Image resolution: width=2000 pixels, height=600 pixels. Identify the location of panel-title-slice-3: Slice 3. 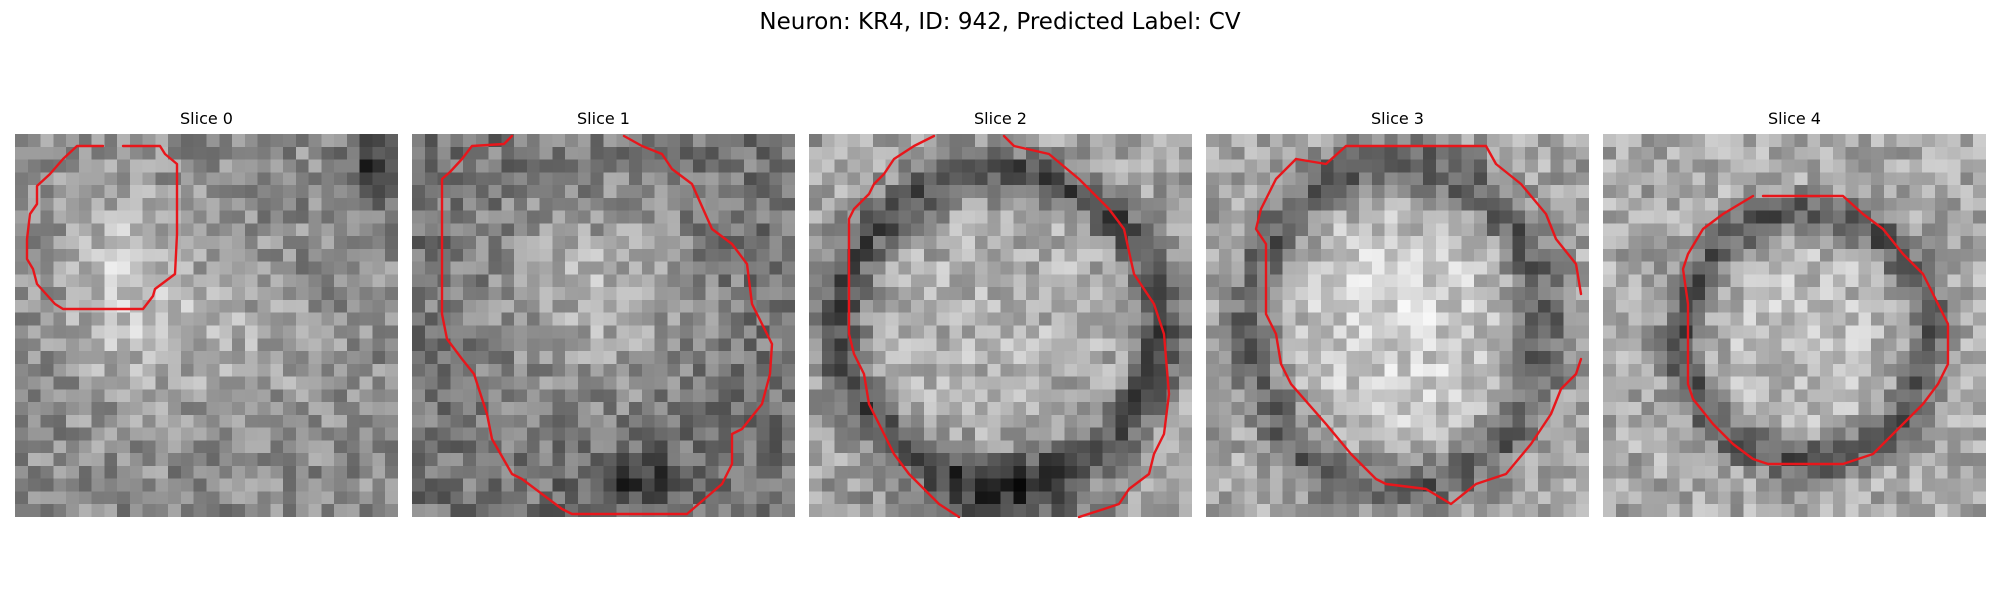
(1397, 118).